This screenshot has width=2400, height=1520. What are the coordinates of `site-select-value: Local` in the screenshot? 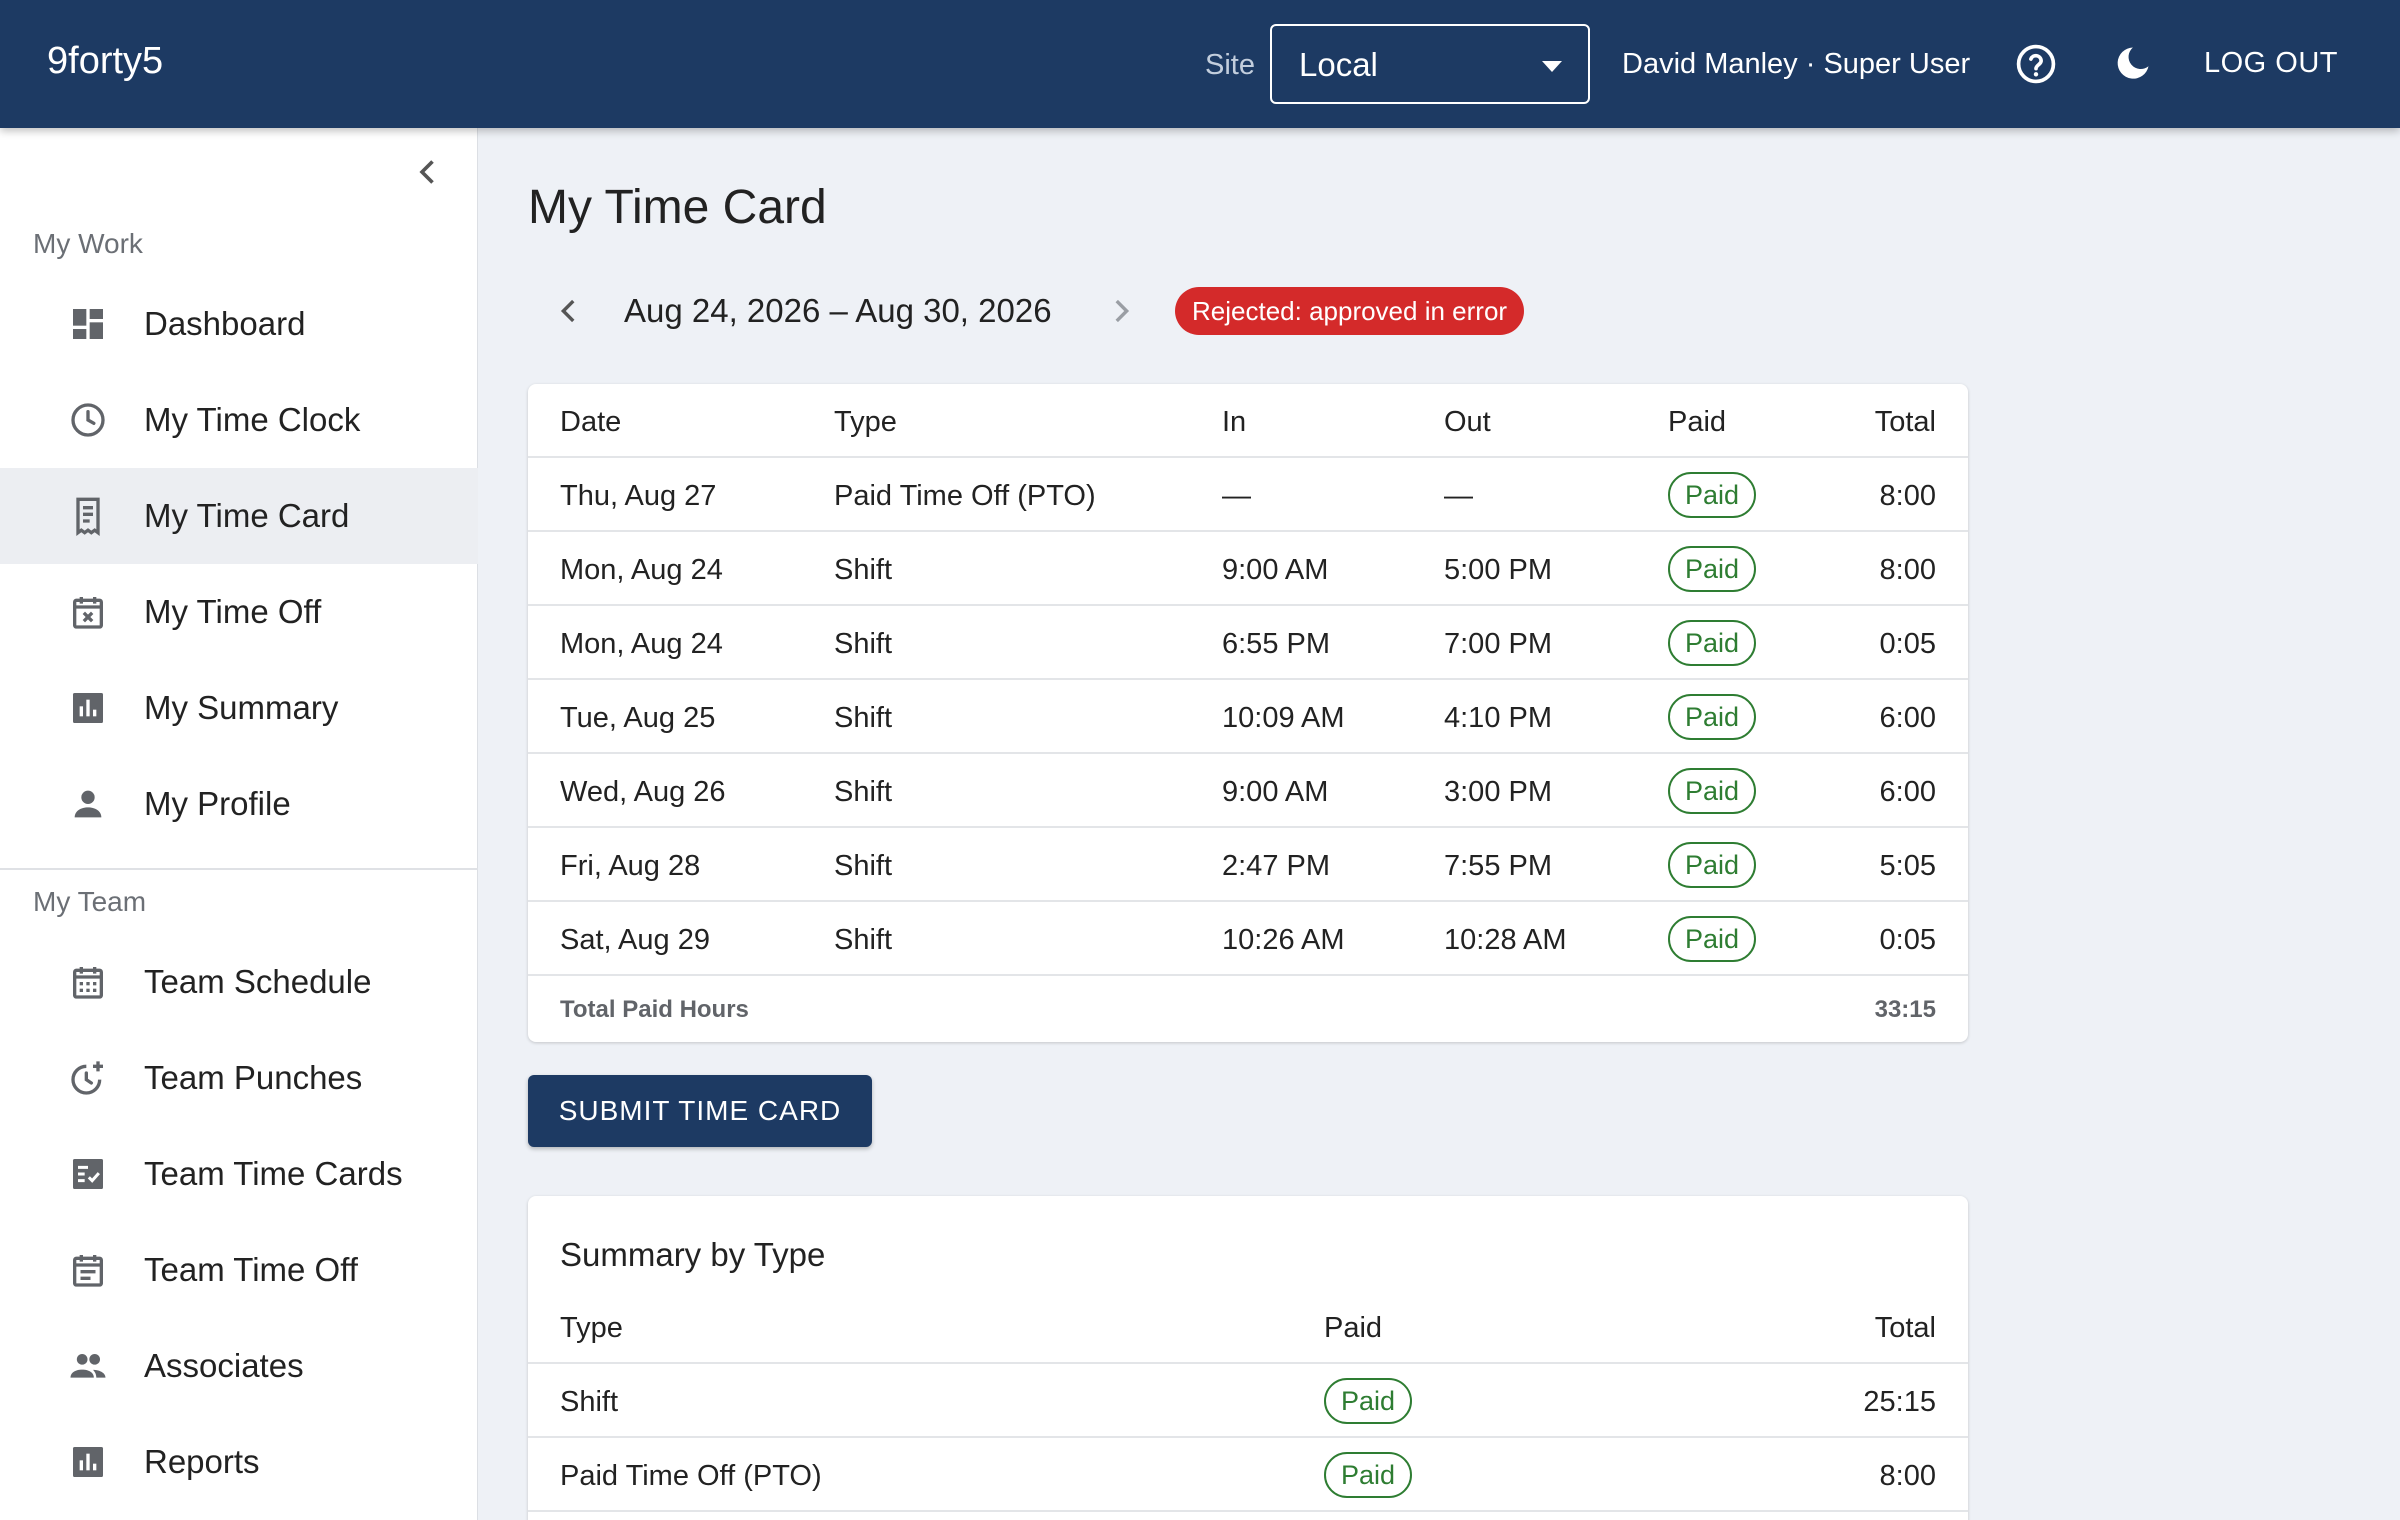 It's located at (1338, 64).